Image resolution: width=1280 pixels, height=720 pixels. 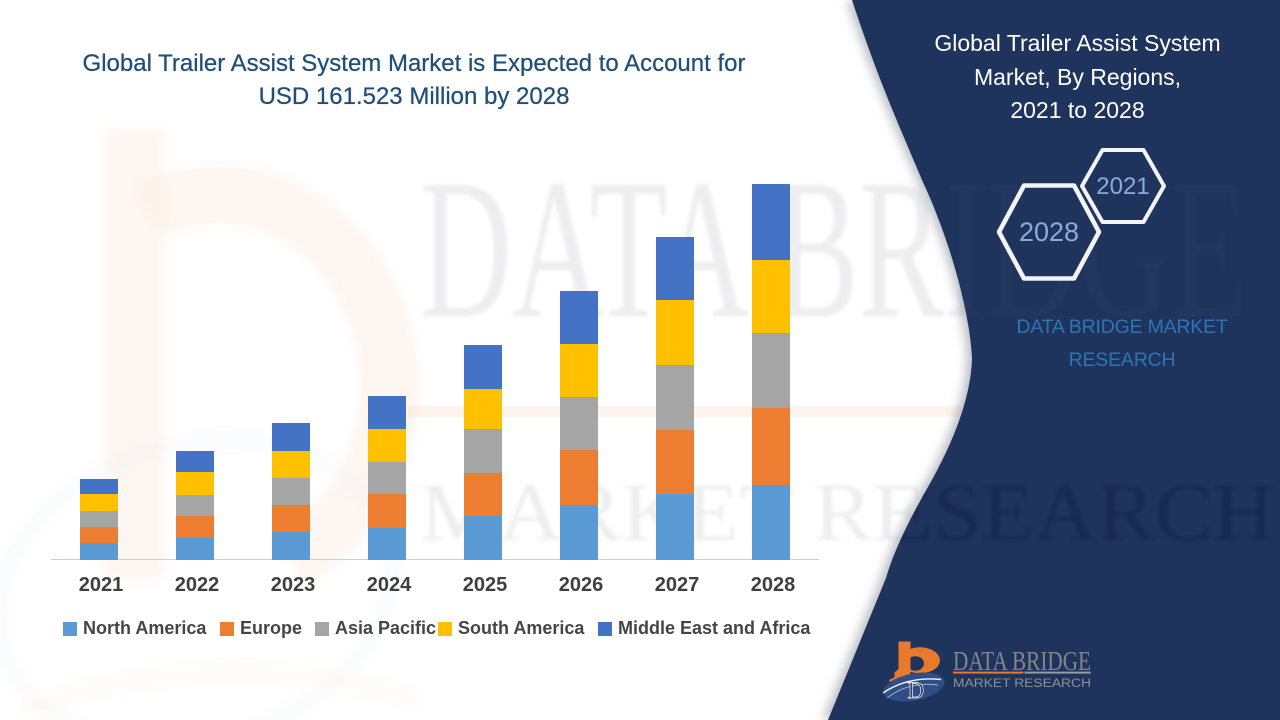 I want to click on svg-text: D, so click(x=916, y=690).